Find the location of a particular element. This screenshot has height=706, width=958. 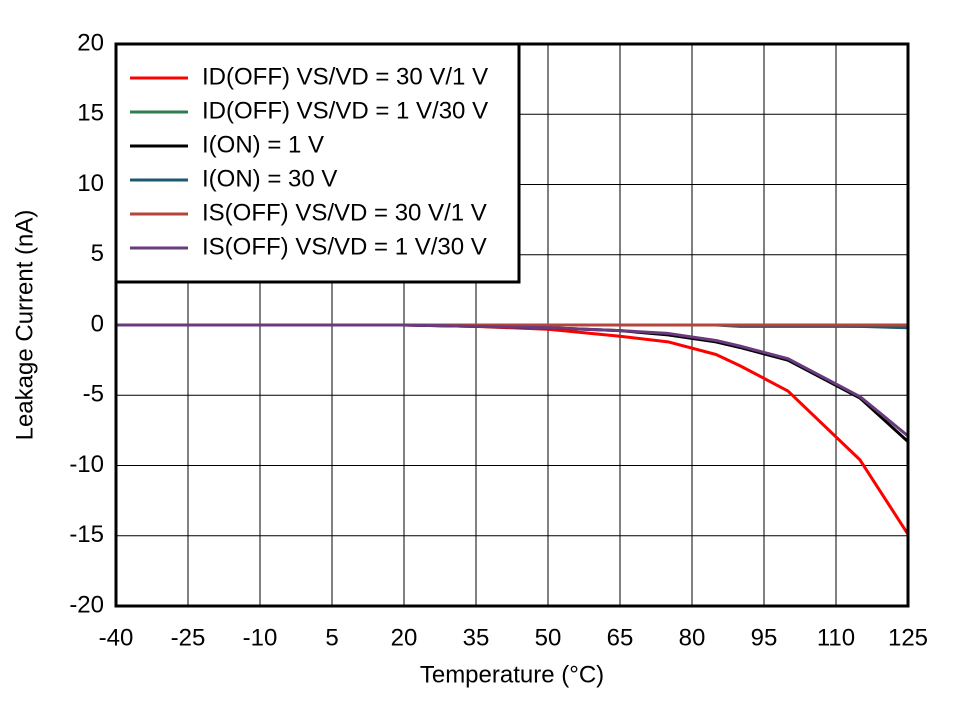

y-tick-label: 0 is located at coordinates (97, 323).